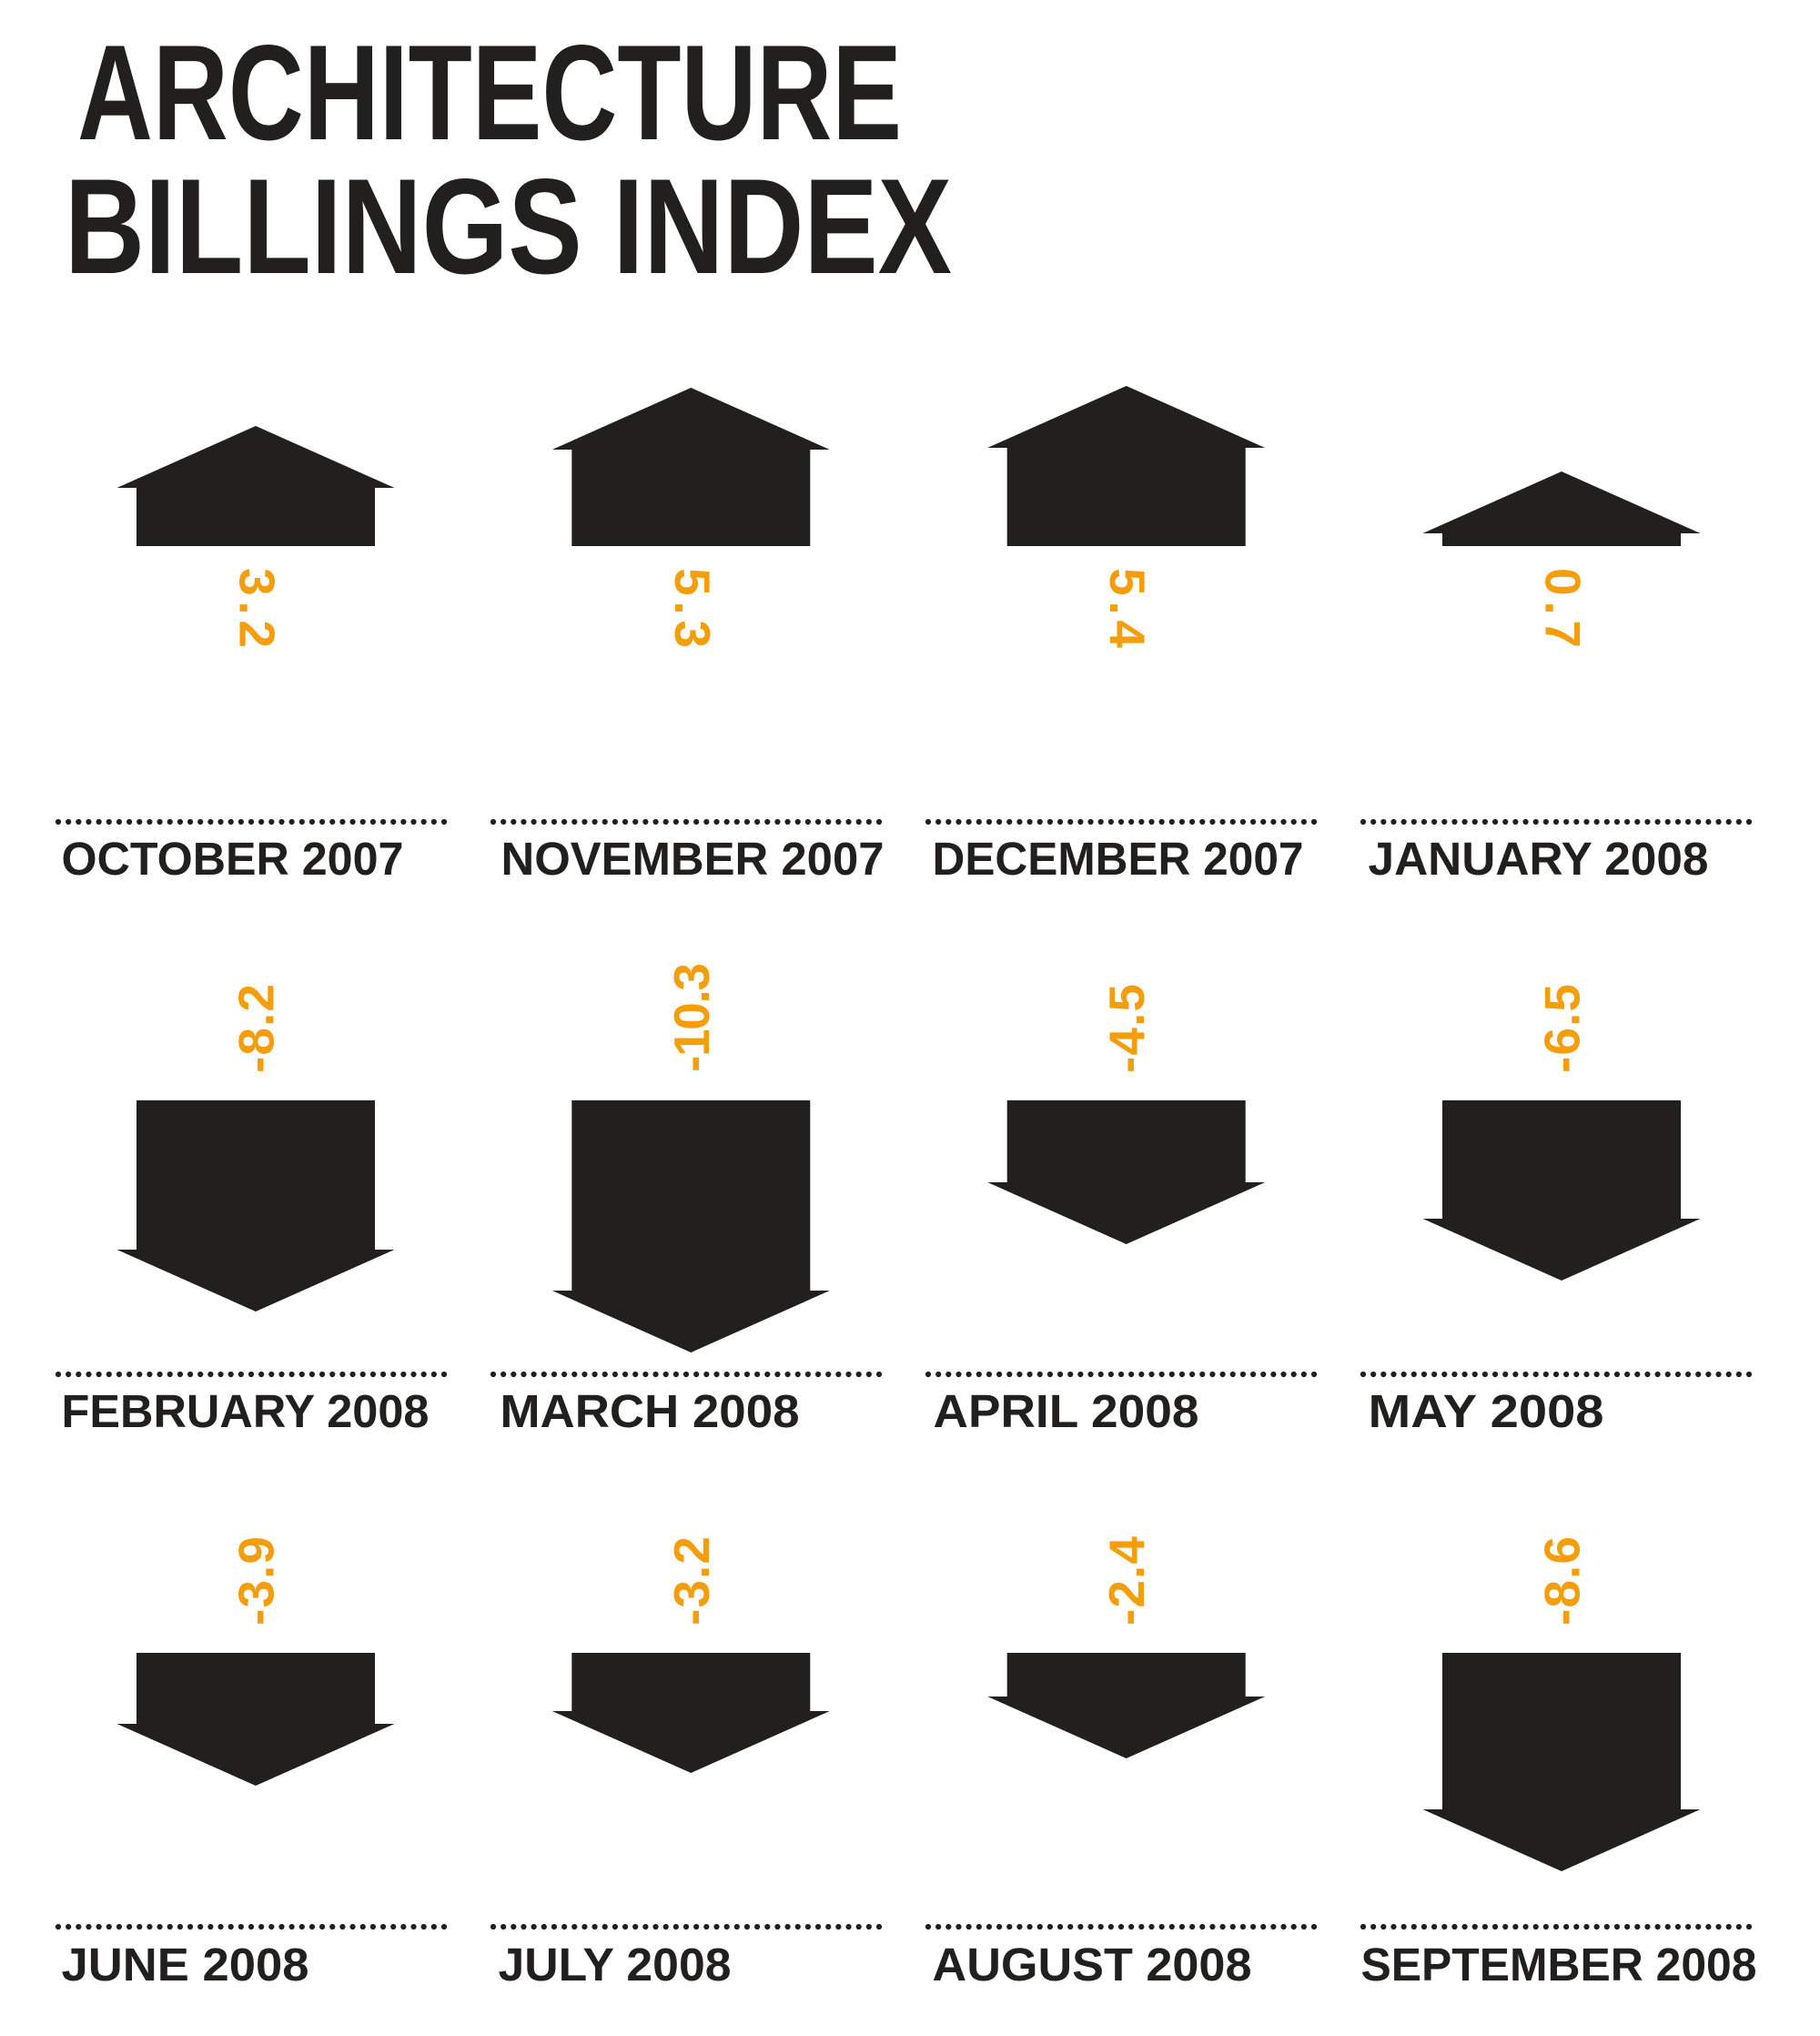 The width and height of the screenshot is (1820, 2036). What do you see at coordinates (257, 1581) in the screenshot?
I see `svg-text: -3.9` at bounding box center [257, 1581].